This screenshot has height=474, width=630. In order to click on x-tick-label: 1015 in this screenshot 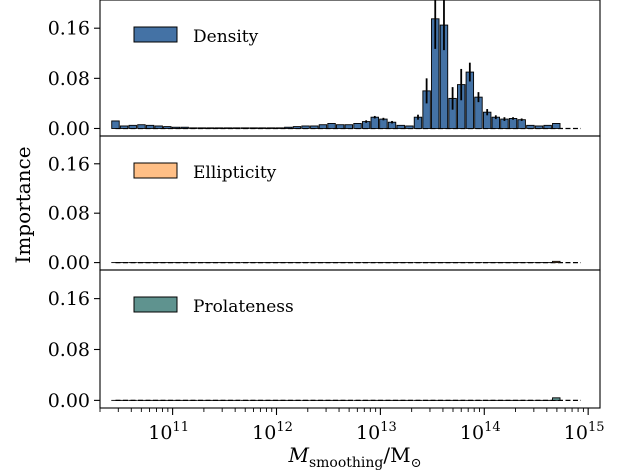, I will do `click(584, 432)`.